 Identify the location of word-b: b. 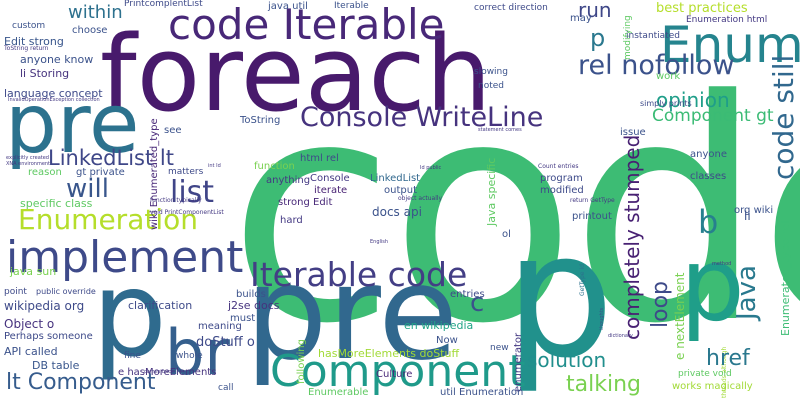
(708, 222).